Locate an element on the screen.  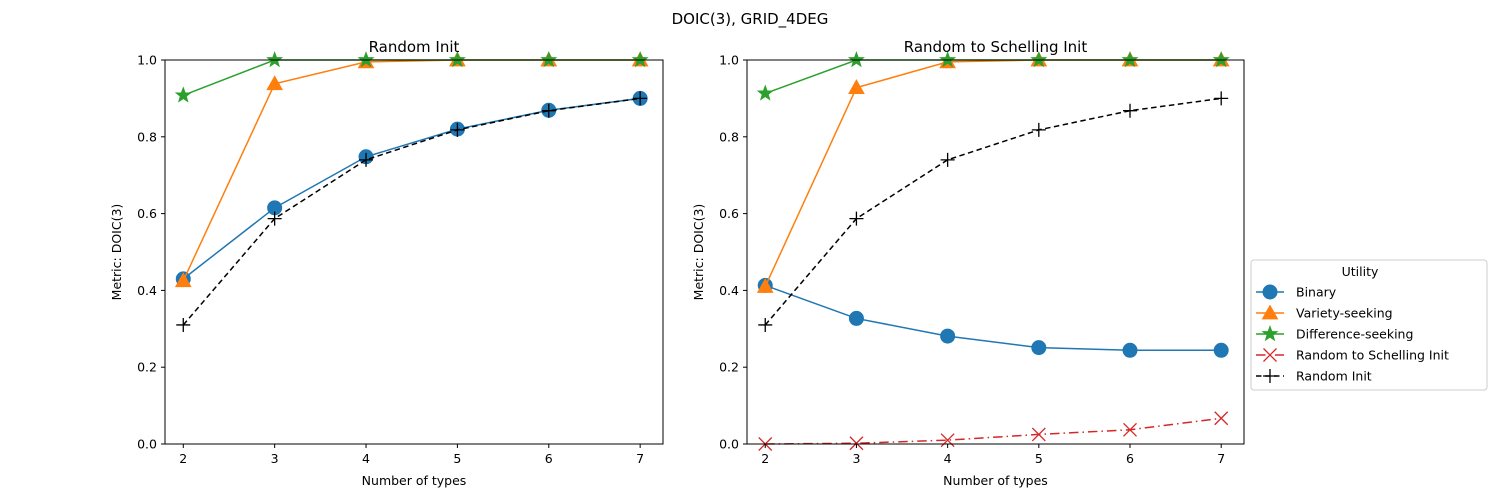
legend-item-variety-seeking: Variety-seeking is located at coordinates (1324, 312).